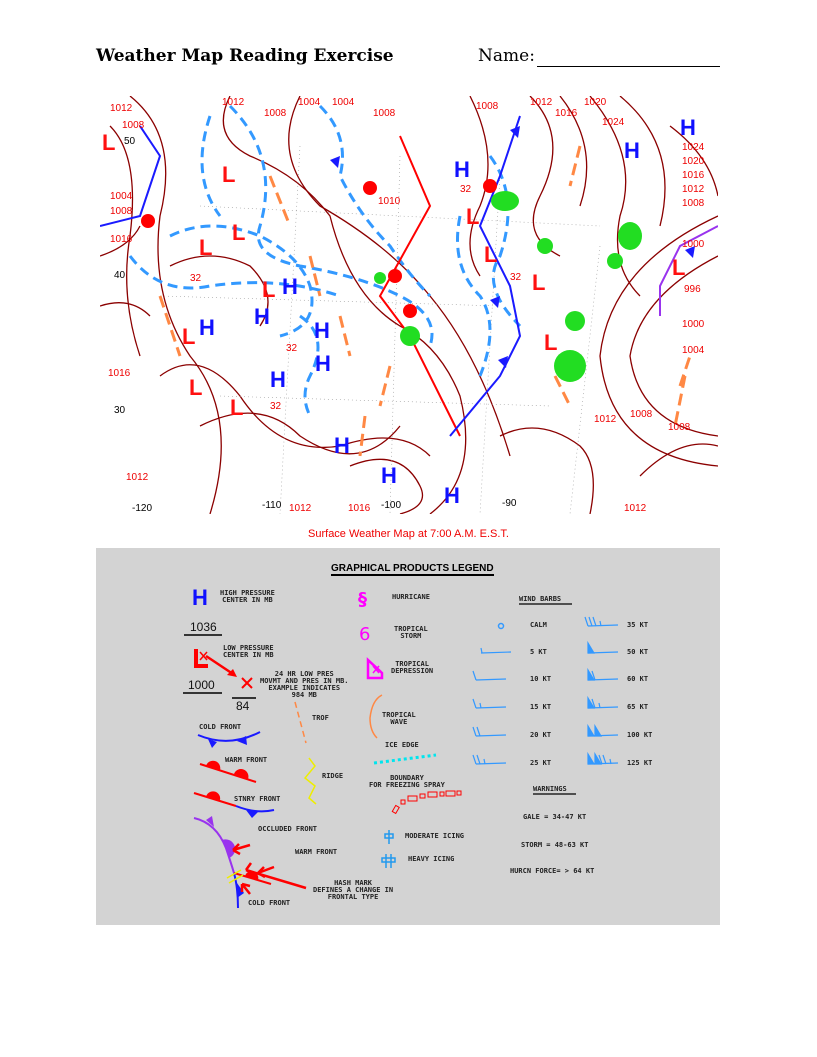 This screenshot has width=817, height=1057. What do you see at coordinates (541, 707) in the screenshot?
I see `wind-barb-label: 15 KT` at bounding box center [541, 707].